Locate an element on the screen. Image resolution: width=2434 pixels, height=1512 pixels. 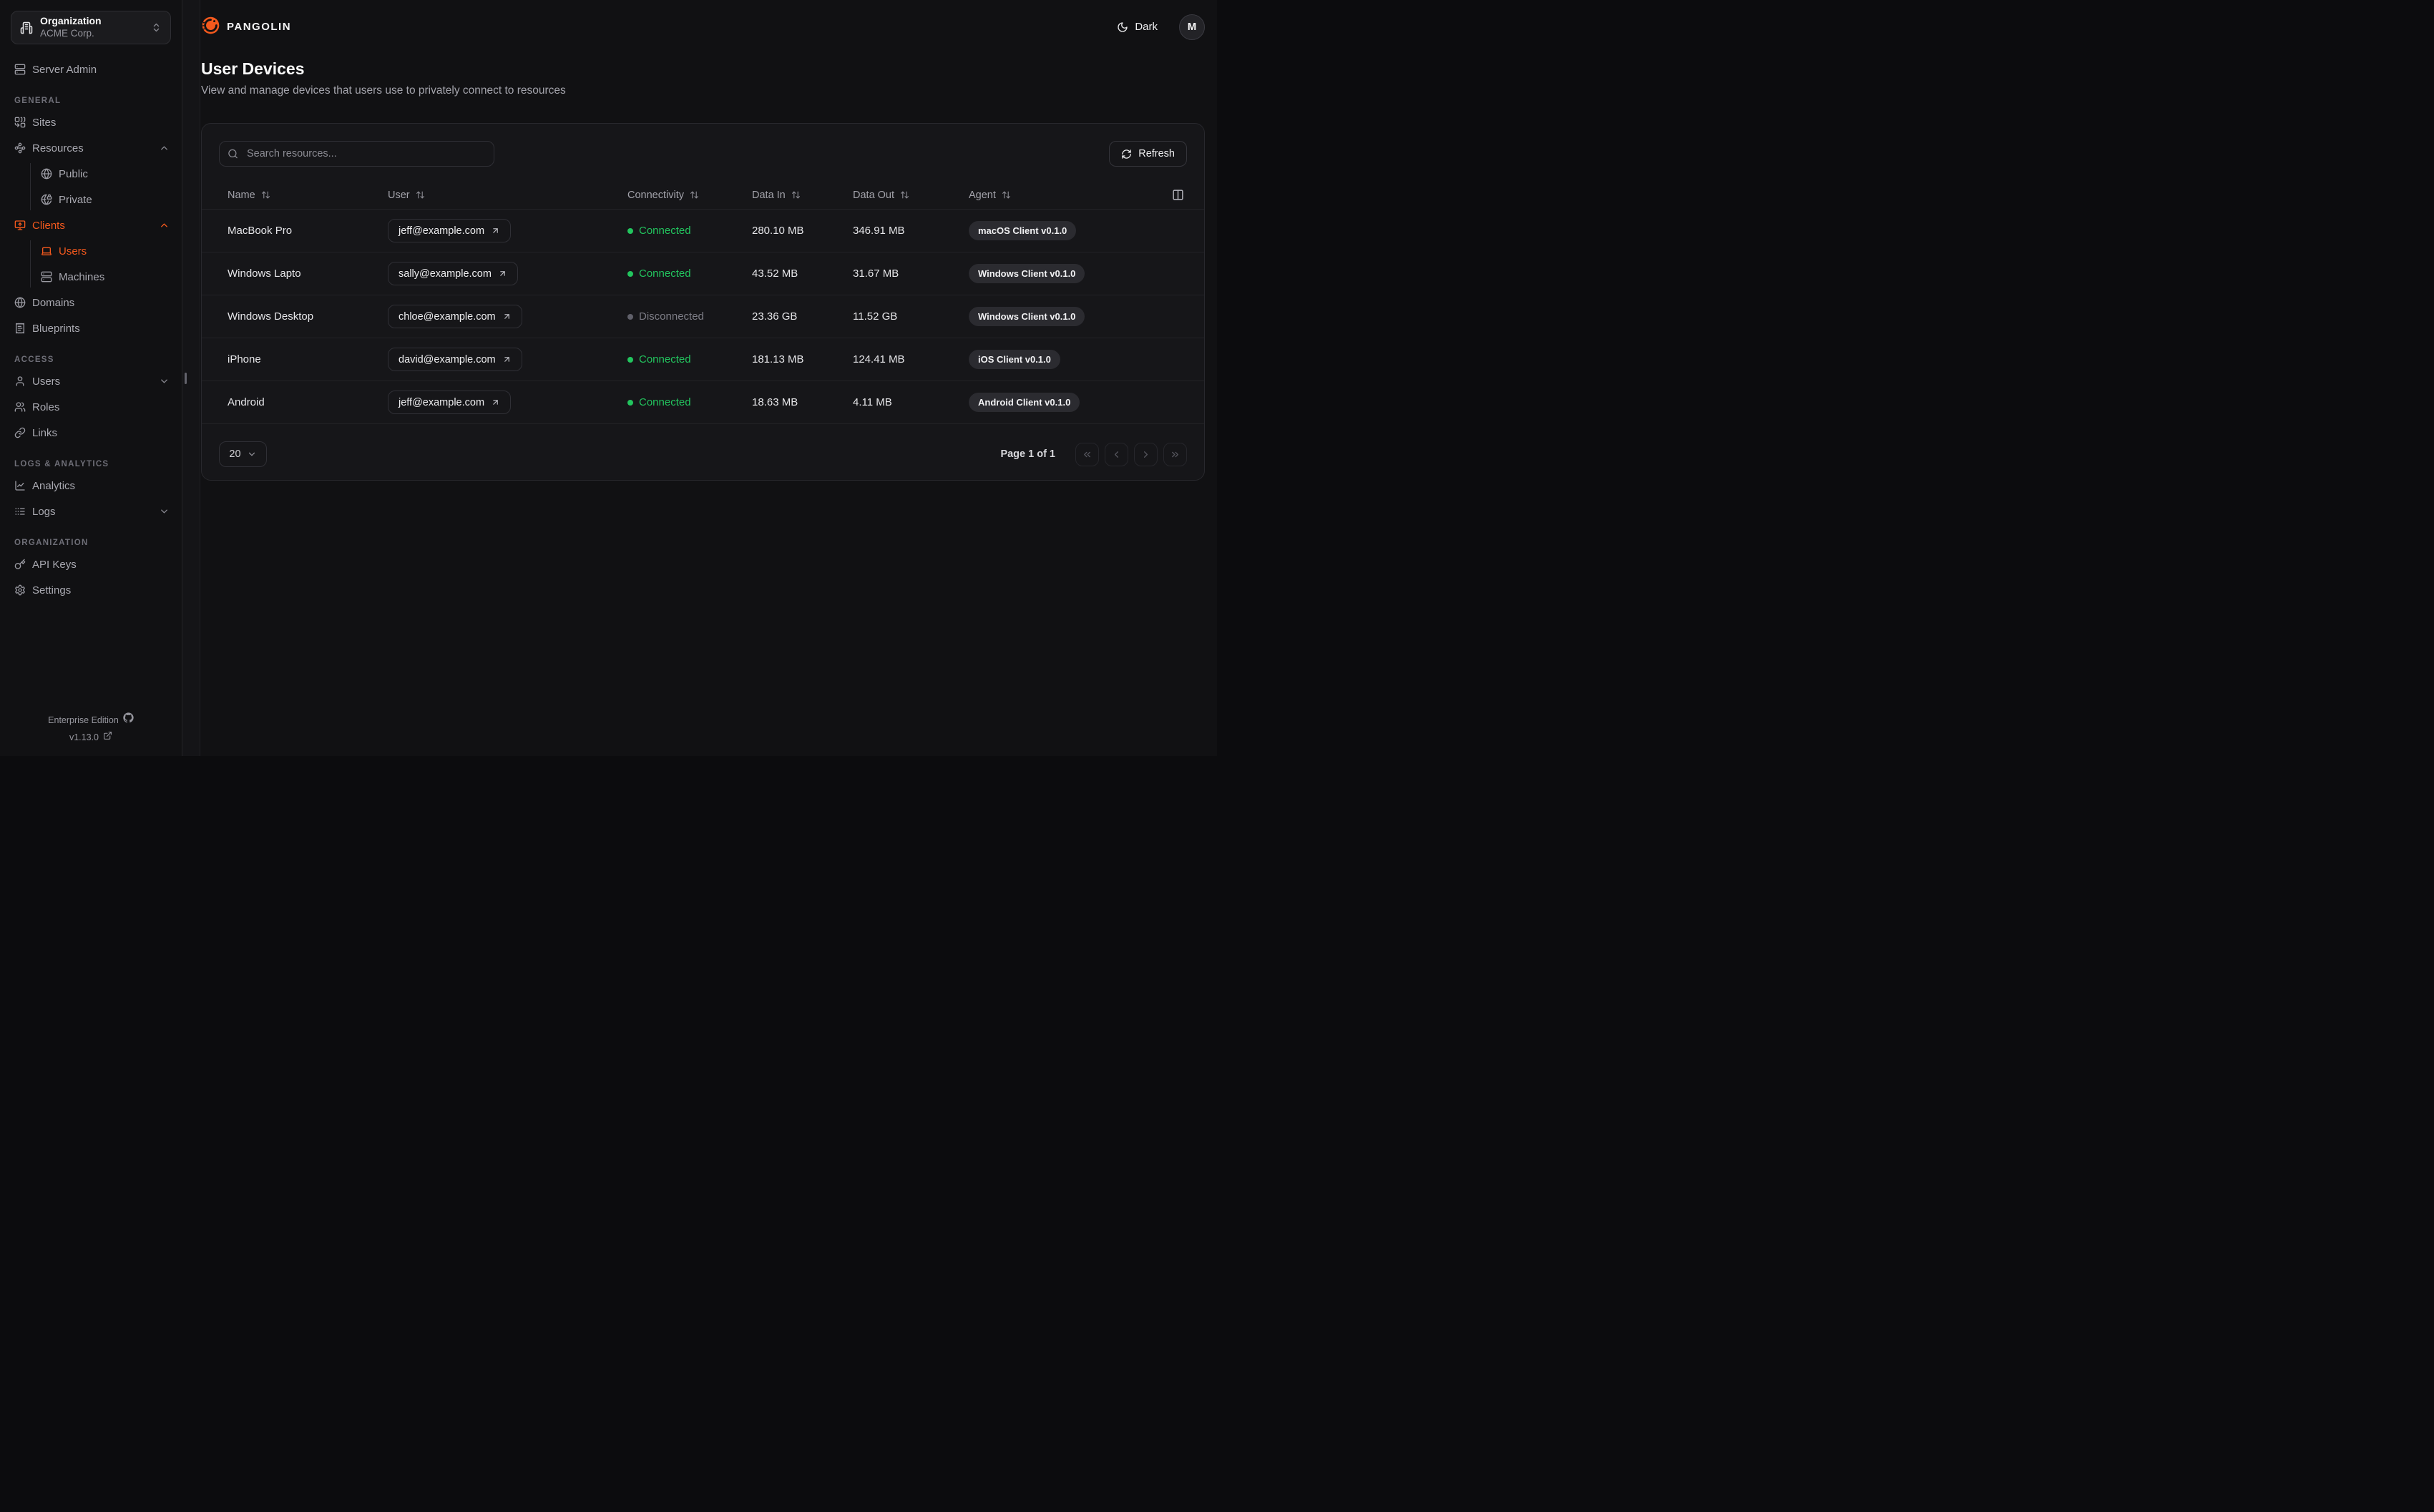
sidebar-item-logs: Logs is located at coordinates (91, 511).